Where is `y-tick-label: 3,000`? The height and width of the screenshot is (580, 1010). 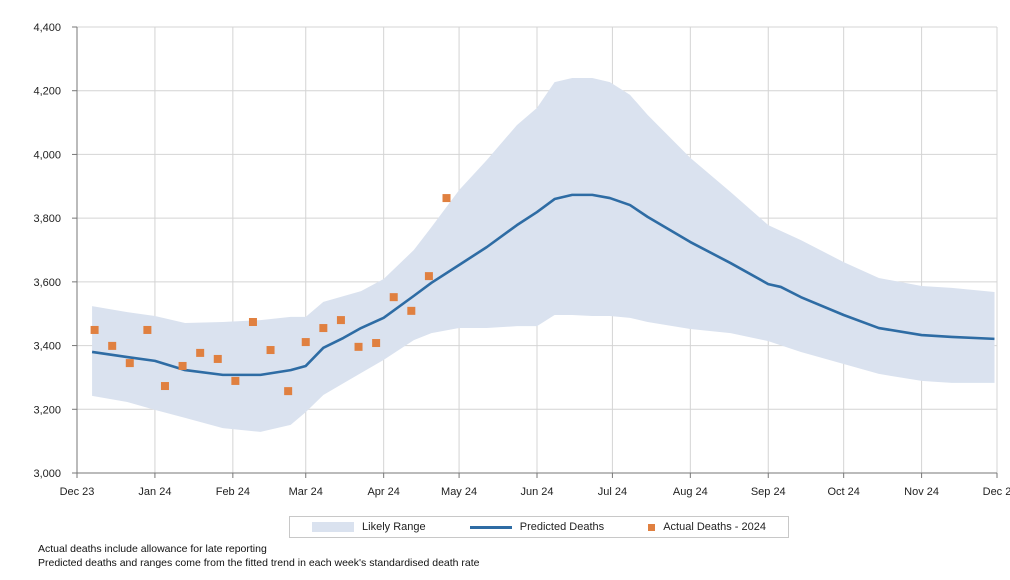
y-tick-label: 3,000 is located at coordinates (47, 474).